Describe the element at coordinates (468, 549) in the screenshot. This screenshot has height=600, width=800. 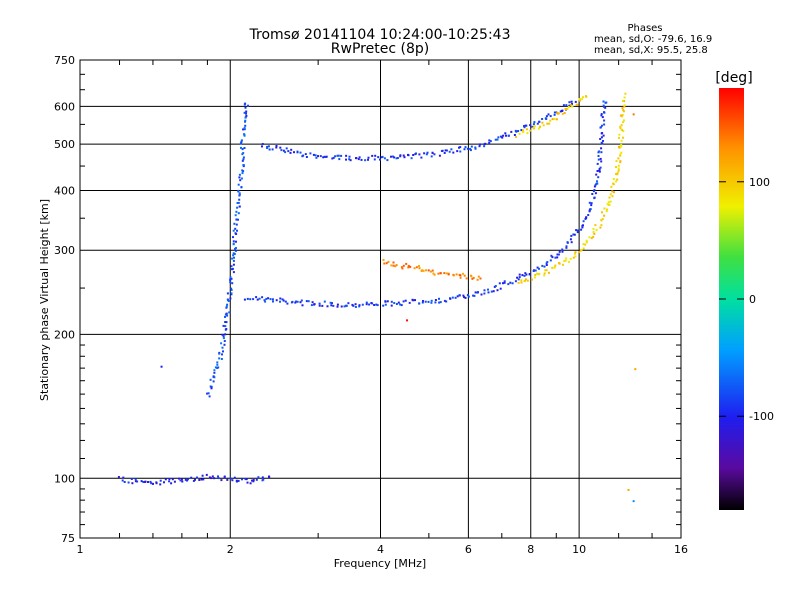
I see `x-tick-label: 6` at that location.